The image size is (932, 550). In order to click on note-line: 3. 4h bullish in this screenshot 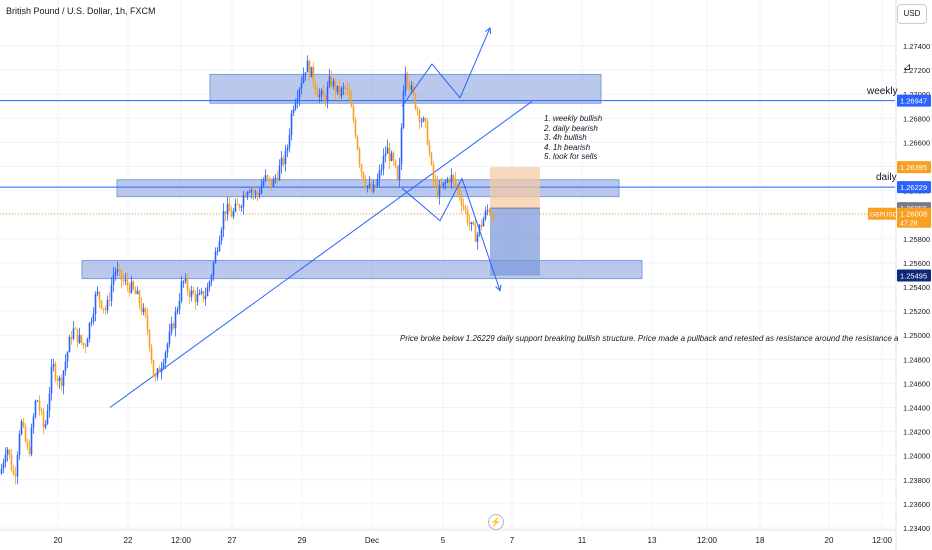, I will do `click(565, 138)`.